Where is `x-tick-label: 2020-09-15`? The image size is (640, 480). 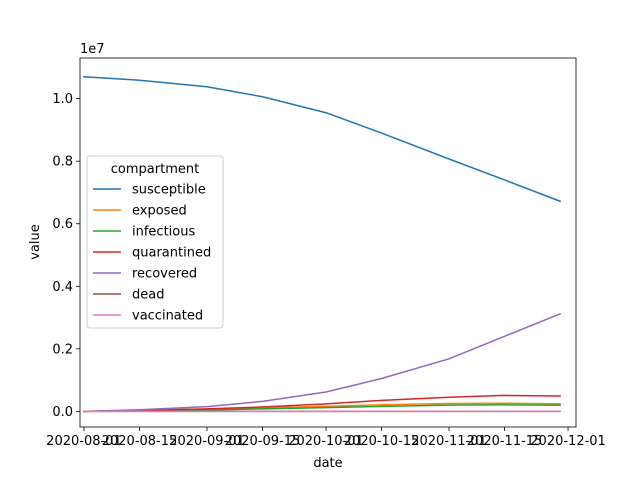
x-tick-label: 2020-09-15 is located at coordinates (263, 441).